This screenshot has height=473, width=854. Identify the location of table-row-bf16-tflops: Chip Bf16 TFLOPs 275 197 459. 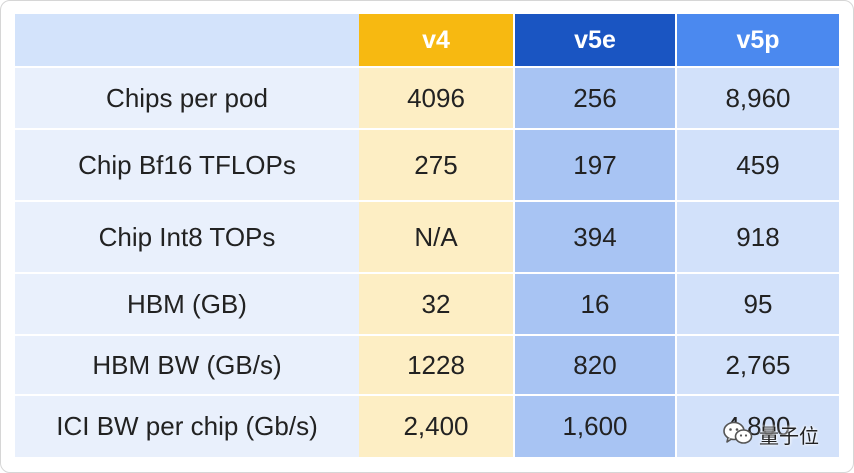
(427, 164).